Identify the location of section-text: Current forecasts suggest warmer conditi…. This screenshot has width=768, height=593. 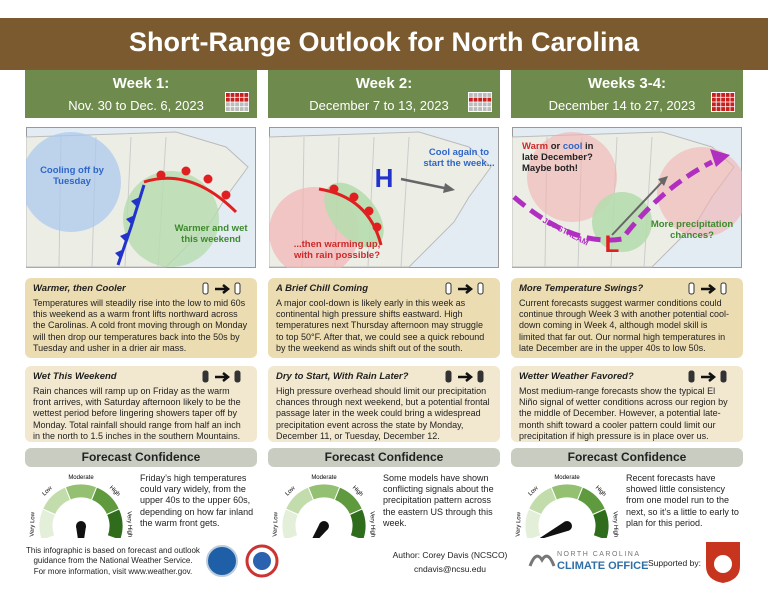
(624, 325).